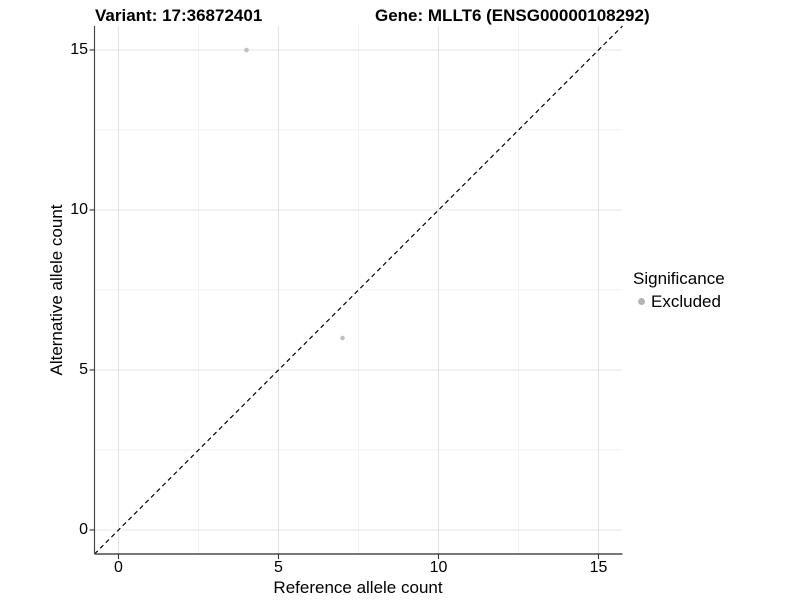  Describe the element at coordinates (118, 567) in the screenshot. I see `x-tick-label: 0` at that location.